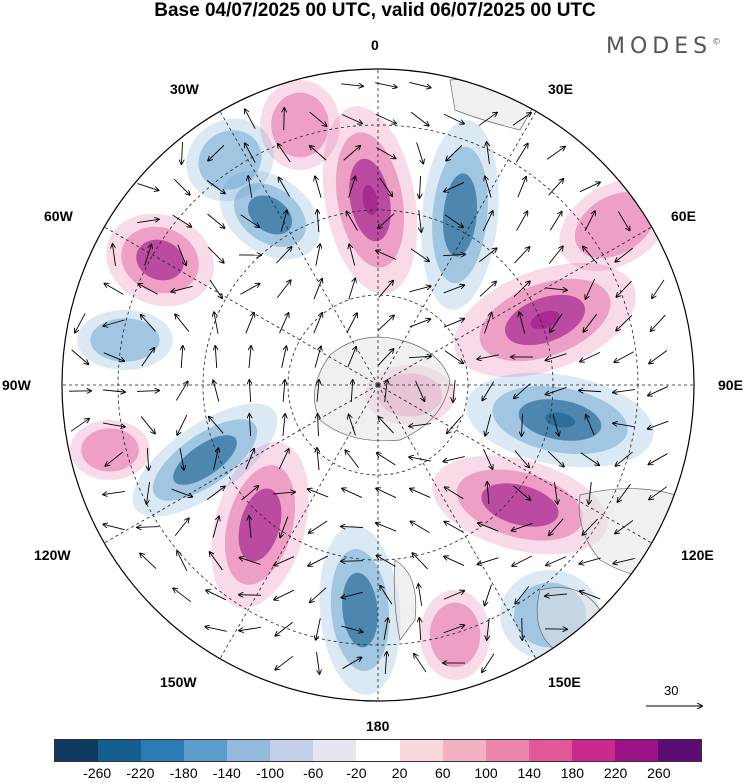 This screenshot has width=750, height=783. What do you see at coordinates (730, 385) in the screenshot?
I see `lon-label-90e: 90E` at bounding box center [730, 385].